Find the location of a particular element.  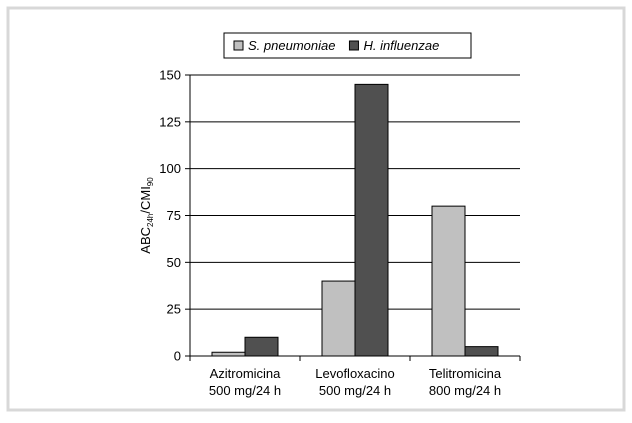

y-axis-label: ABC24h/CMI90 is located at coordinates (146, 215).